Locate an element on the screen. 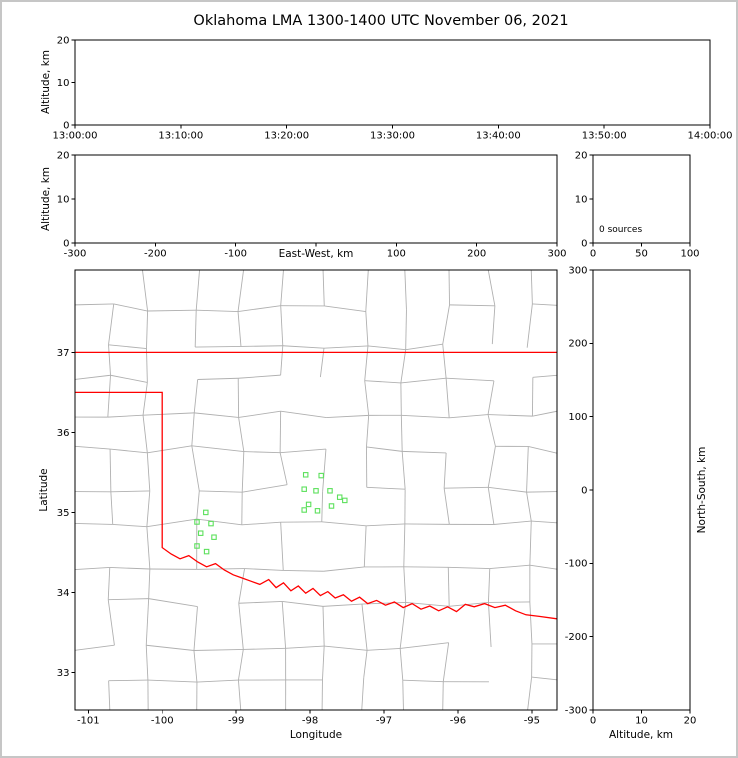 This screenshot has height=758, width=738. y-tick-label: 33 is located at coordinates (63, 673).